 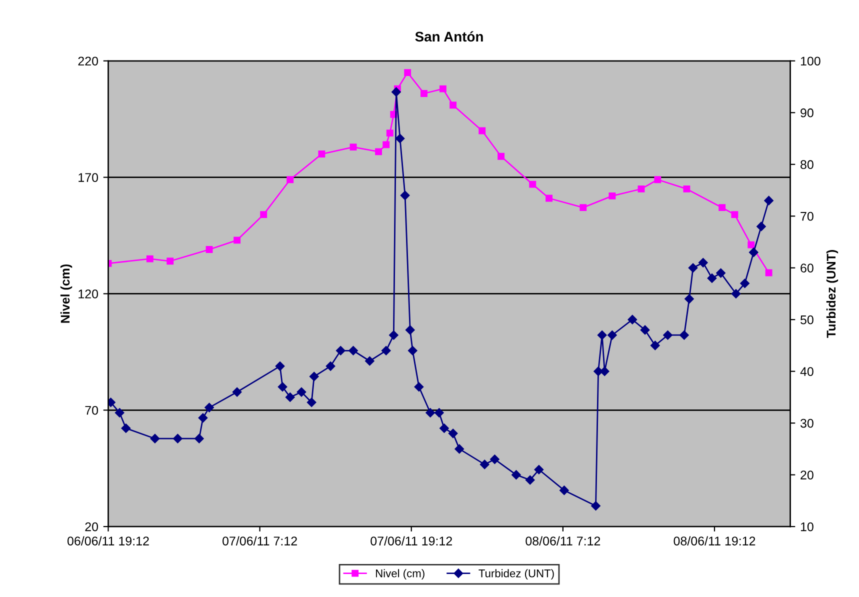 I want to click on y-tick-label: 170, so click(x=88, y=177).